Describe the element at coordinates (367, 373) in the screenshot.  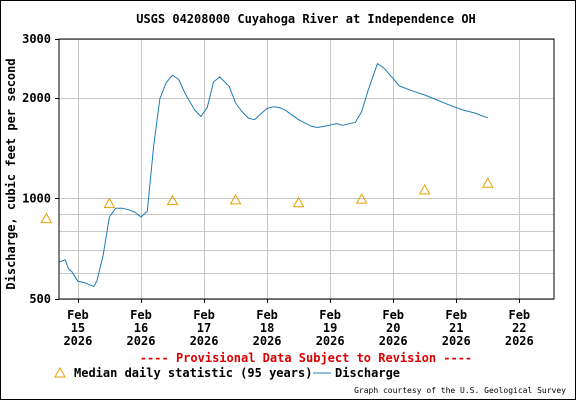
I see `discharge-legend-label: Discharge` at that location.